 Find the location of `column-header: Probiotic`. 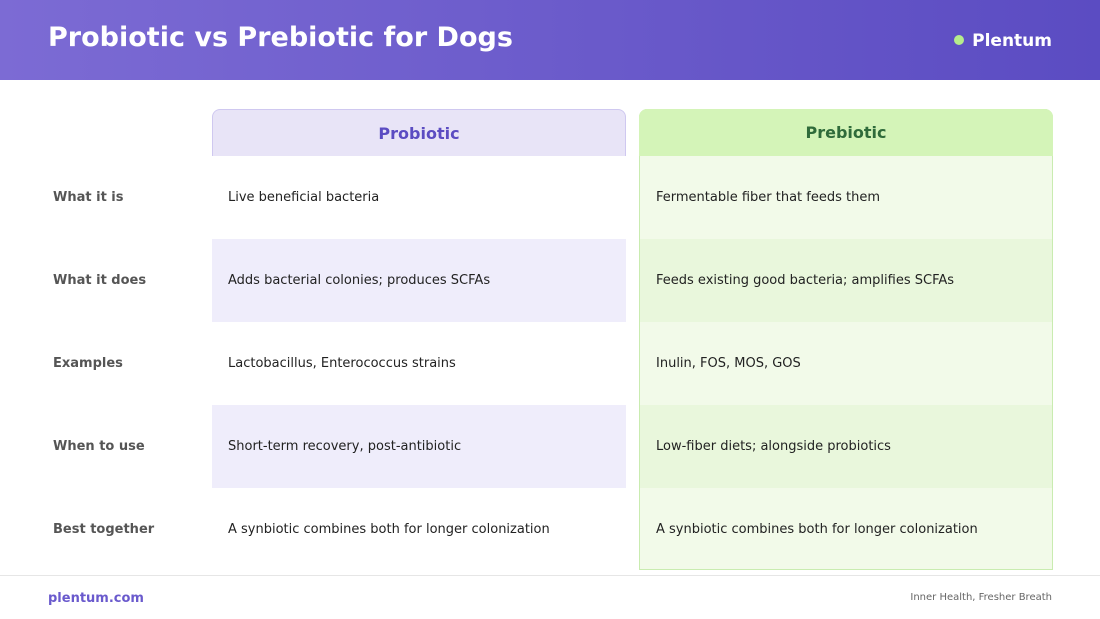

column-header: Probiotic is located at coordinates (419, 132).